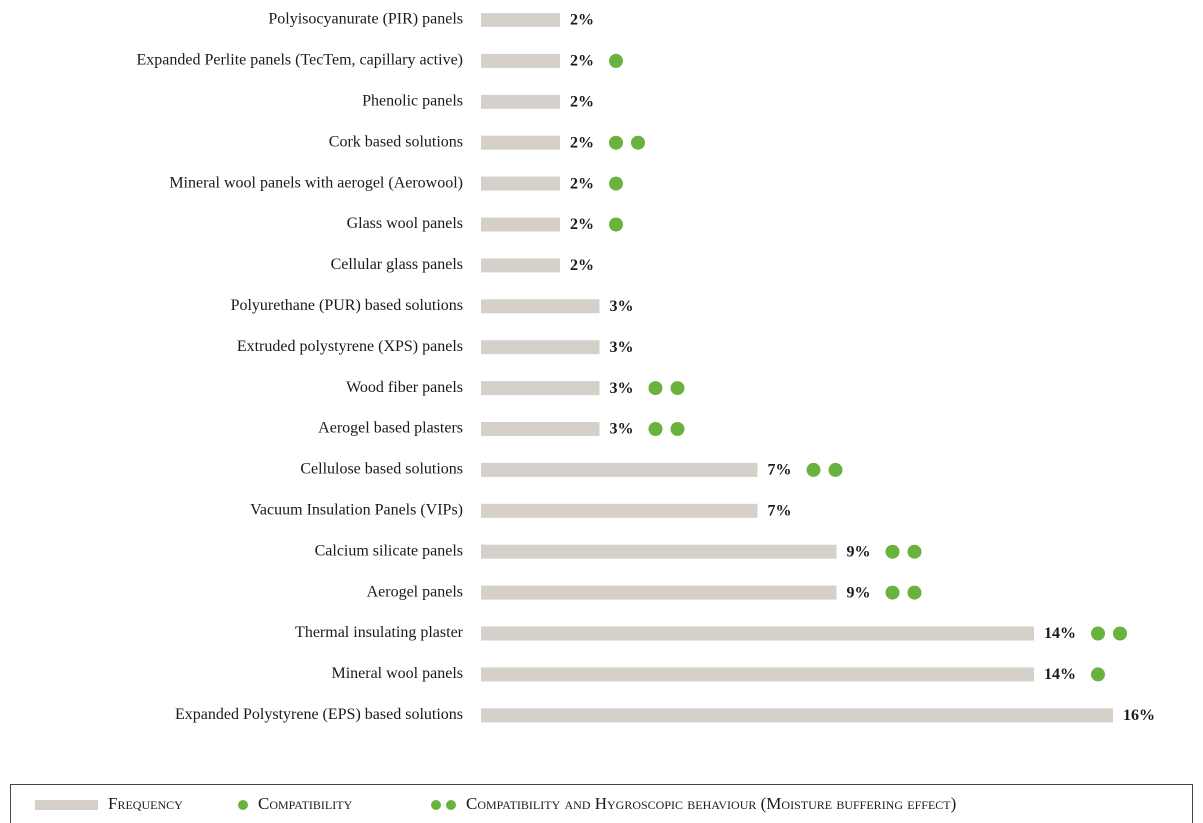 Image resolution: width=1203 pixels, height=823 pixels. I want to click on legend-swatch, so click(66, 805).